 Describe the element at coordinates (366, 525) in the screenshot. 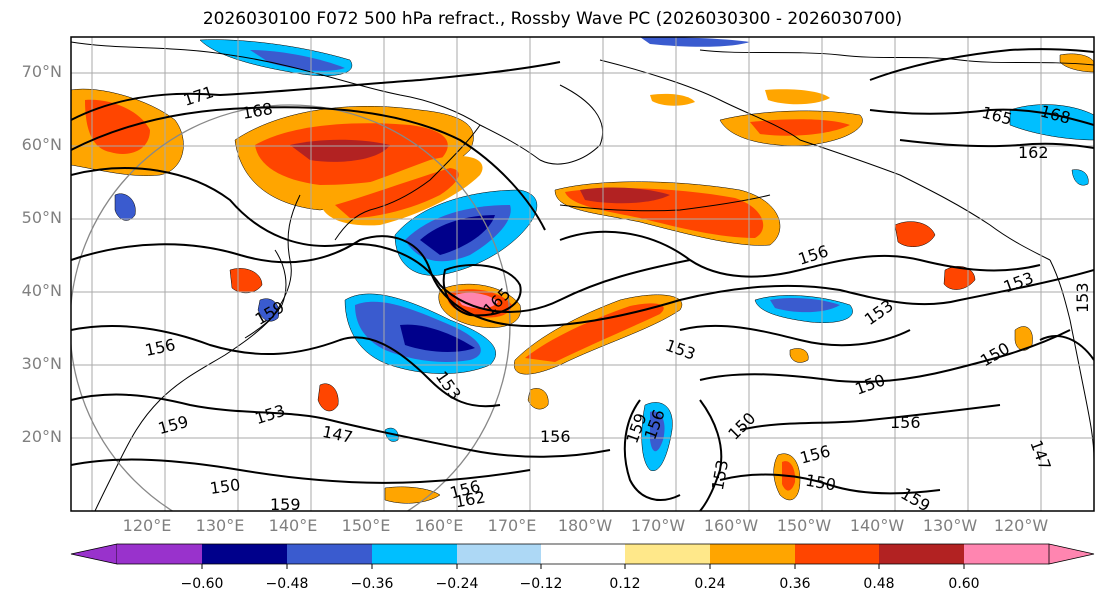

I see `lon-label: 150°E` at that location.